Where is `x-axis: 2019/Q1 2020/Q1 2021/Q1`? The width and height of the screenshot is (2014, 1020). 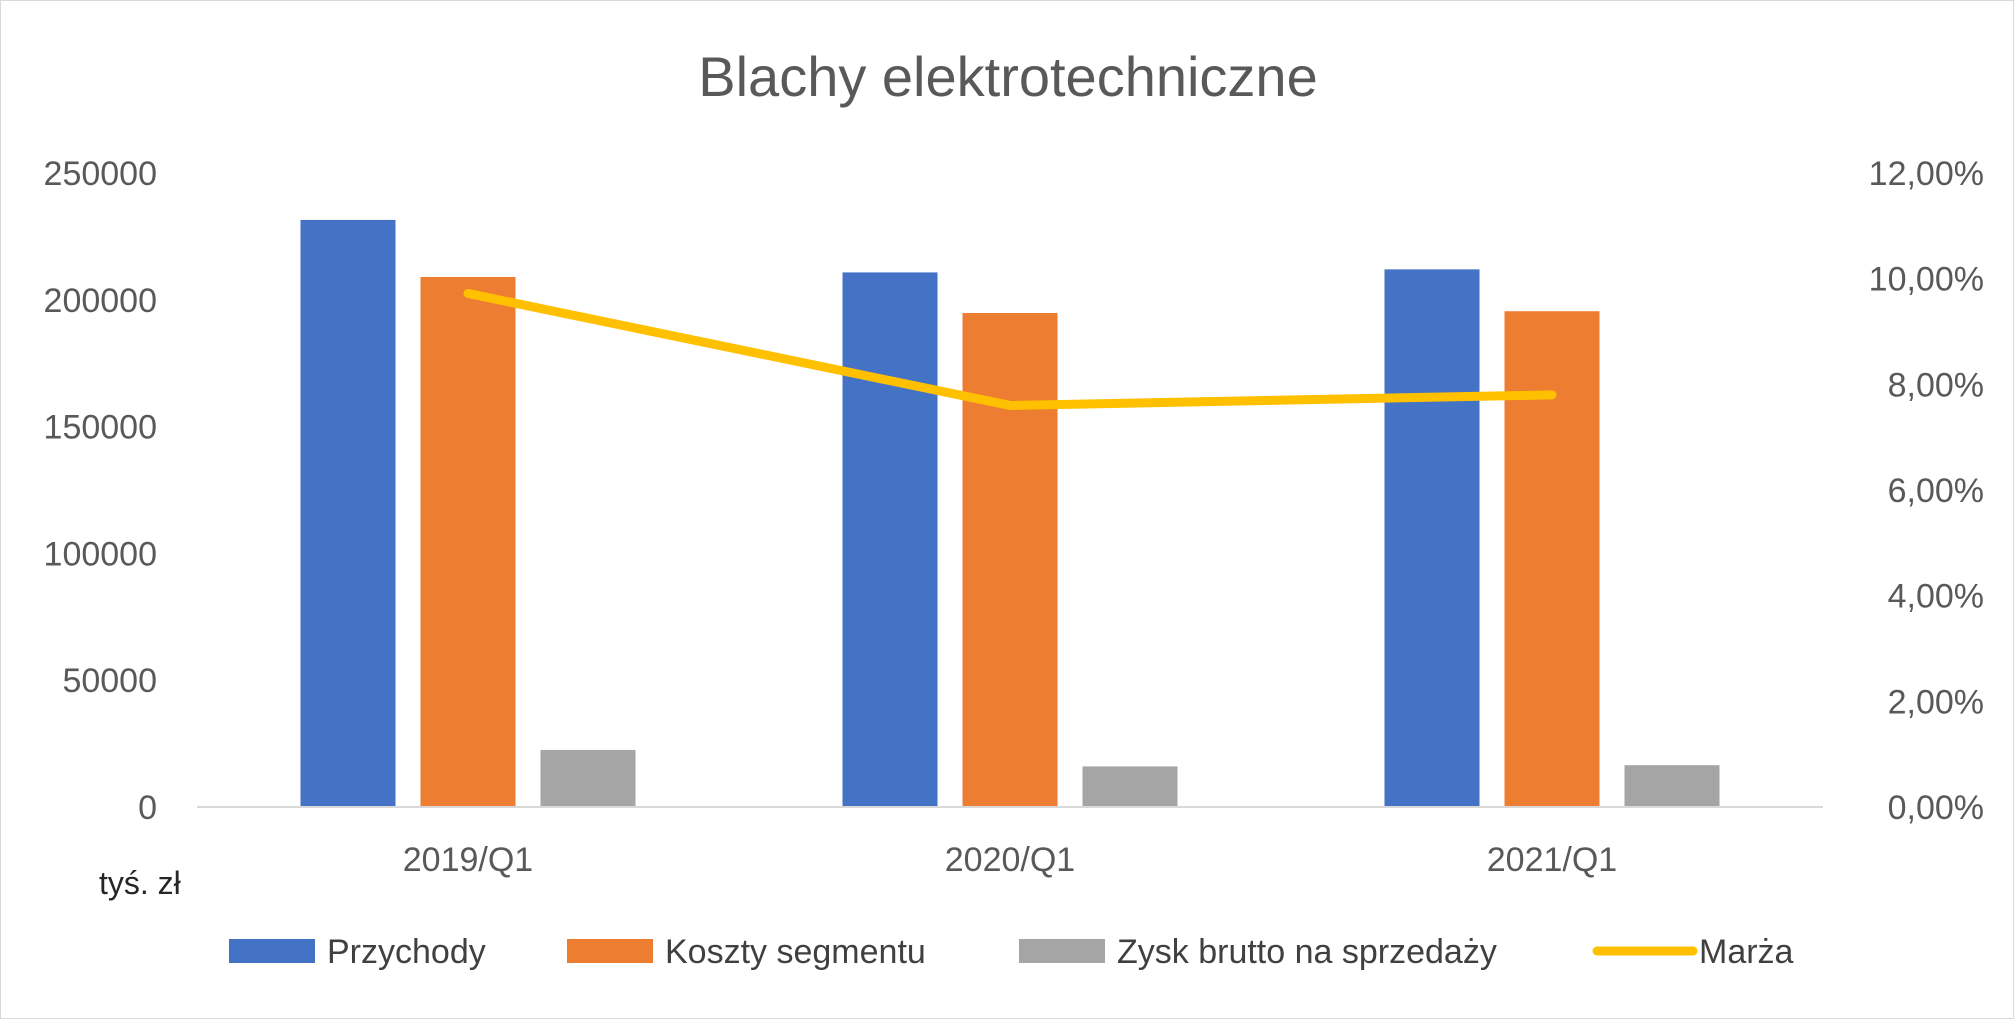 x-axis: 2019/Q1 2020/Q1 2021/Q1 is located at coordinates (1010, 860).